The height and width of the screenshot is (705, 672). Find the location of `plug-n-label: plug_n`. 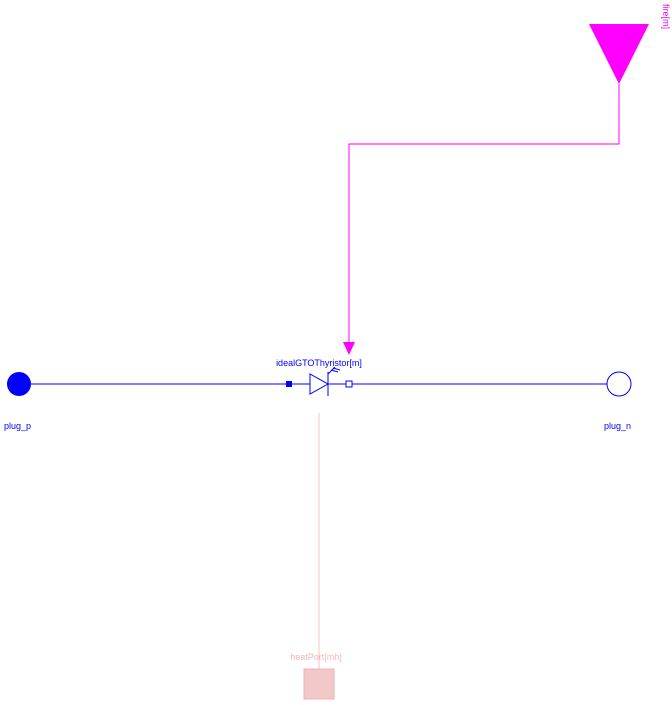

plug-n-label: plug_n is located at coordinates (617, 426).